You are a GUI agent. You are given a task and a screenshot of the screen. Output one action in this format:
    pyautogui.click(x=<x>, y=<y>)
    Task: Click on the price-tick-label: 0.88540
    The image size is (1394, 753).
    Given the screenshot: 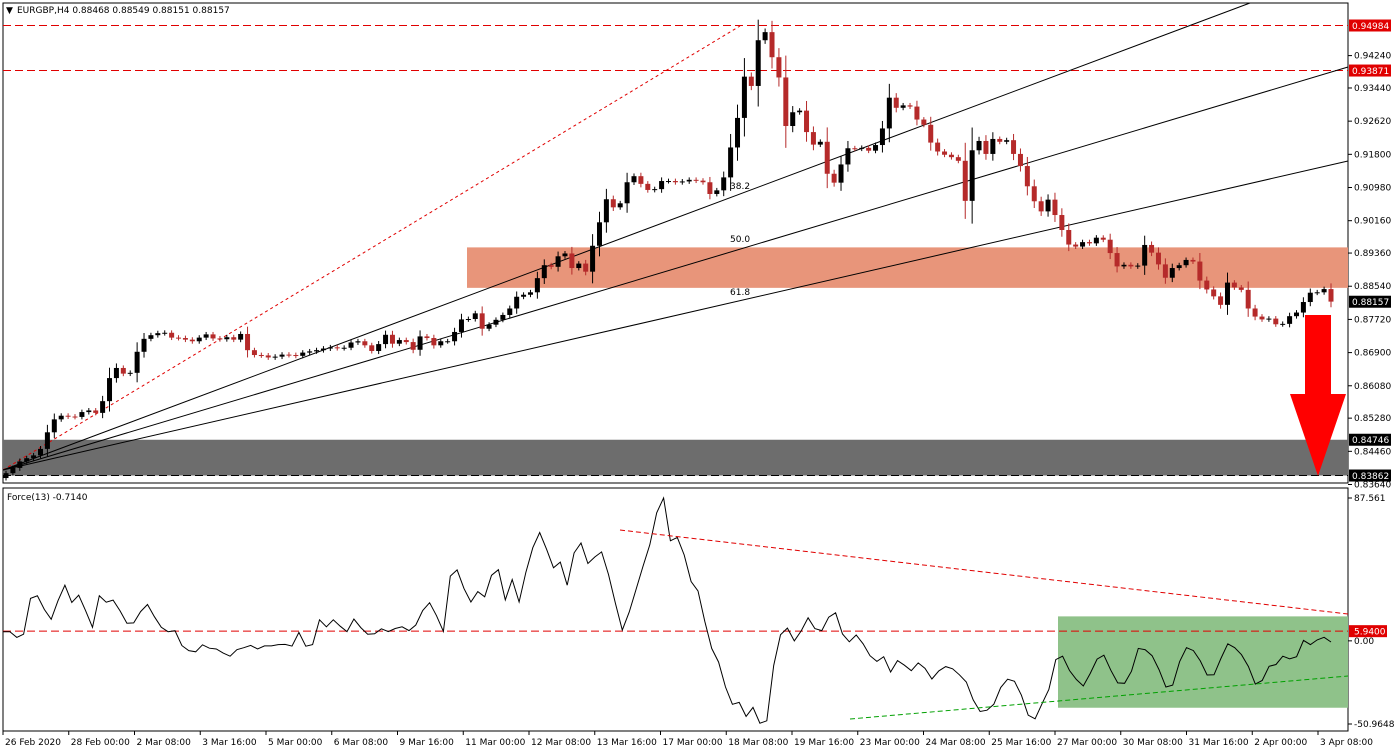 What is the action you would take?
    pyautogui.click(x=1372, y=287)
    